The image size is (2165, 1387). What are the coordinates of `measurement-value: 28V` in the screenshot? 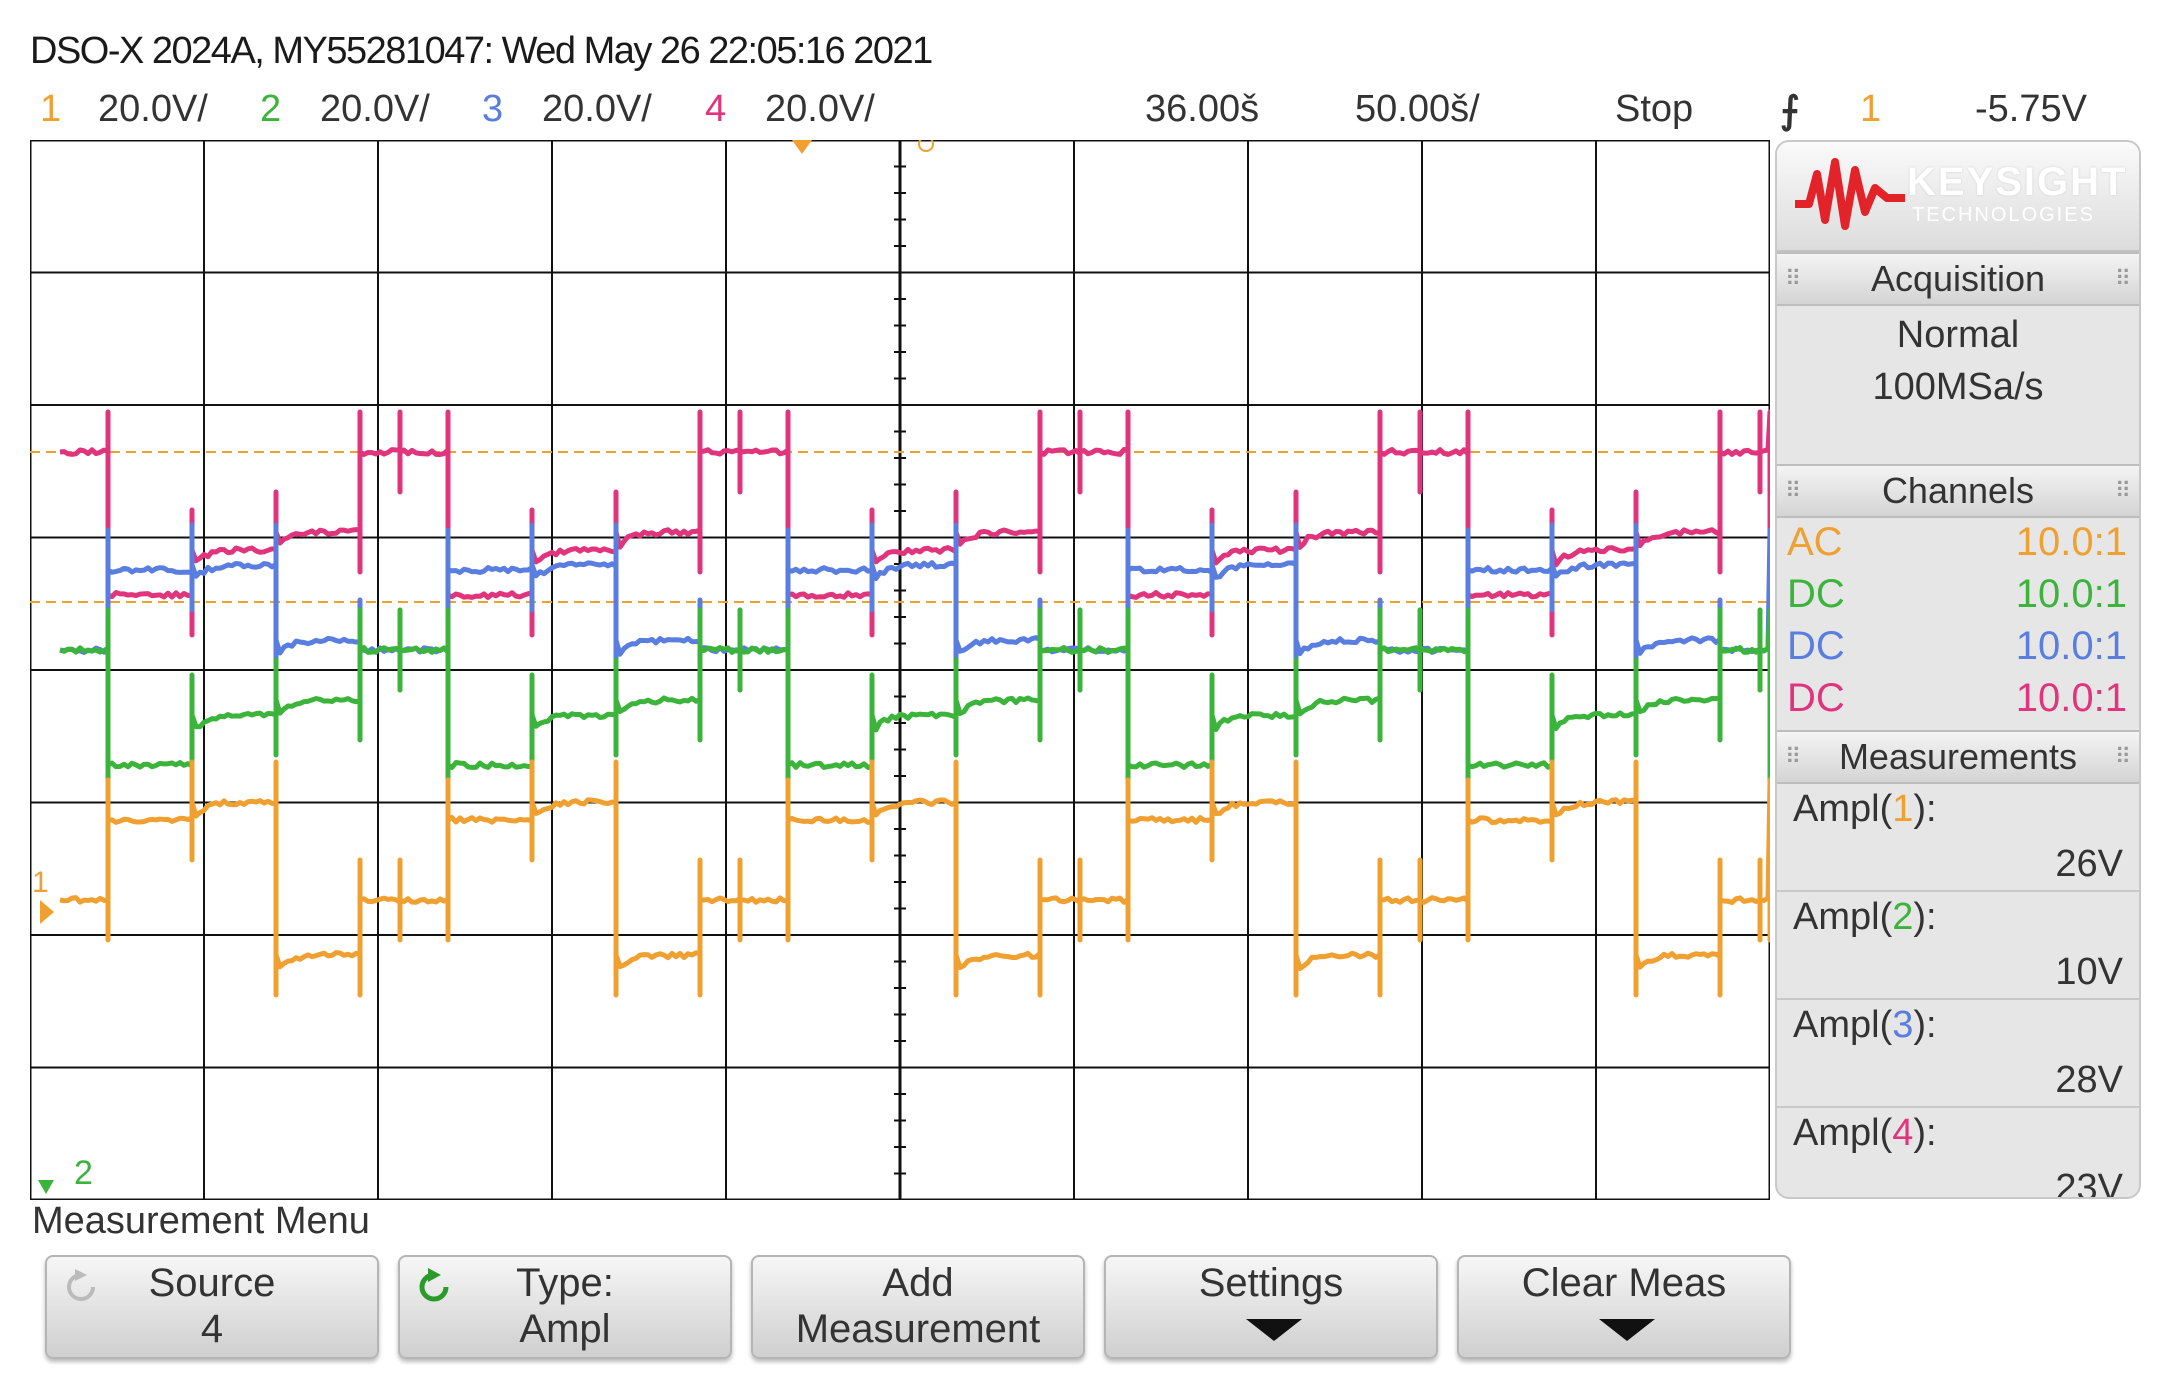 It's located at (2089, 1080).